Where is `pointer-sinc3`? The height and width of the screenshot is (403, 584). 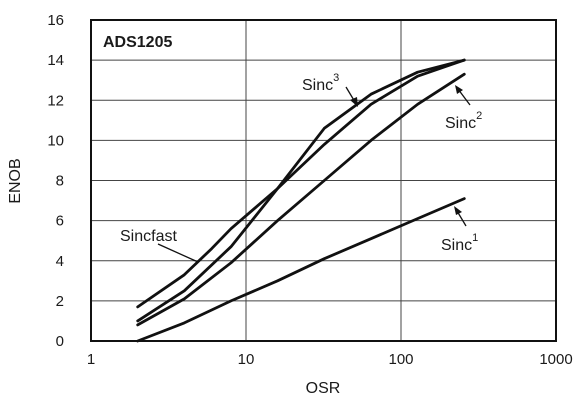
pointer-sinc3 is located at coordinates (351, 96).